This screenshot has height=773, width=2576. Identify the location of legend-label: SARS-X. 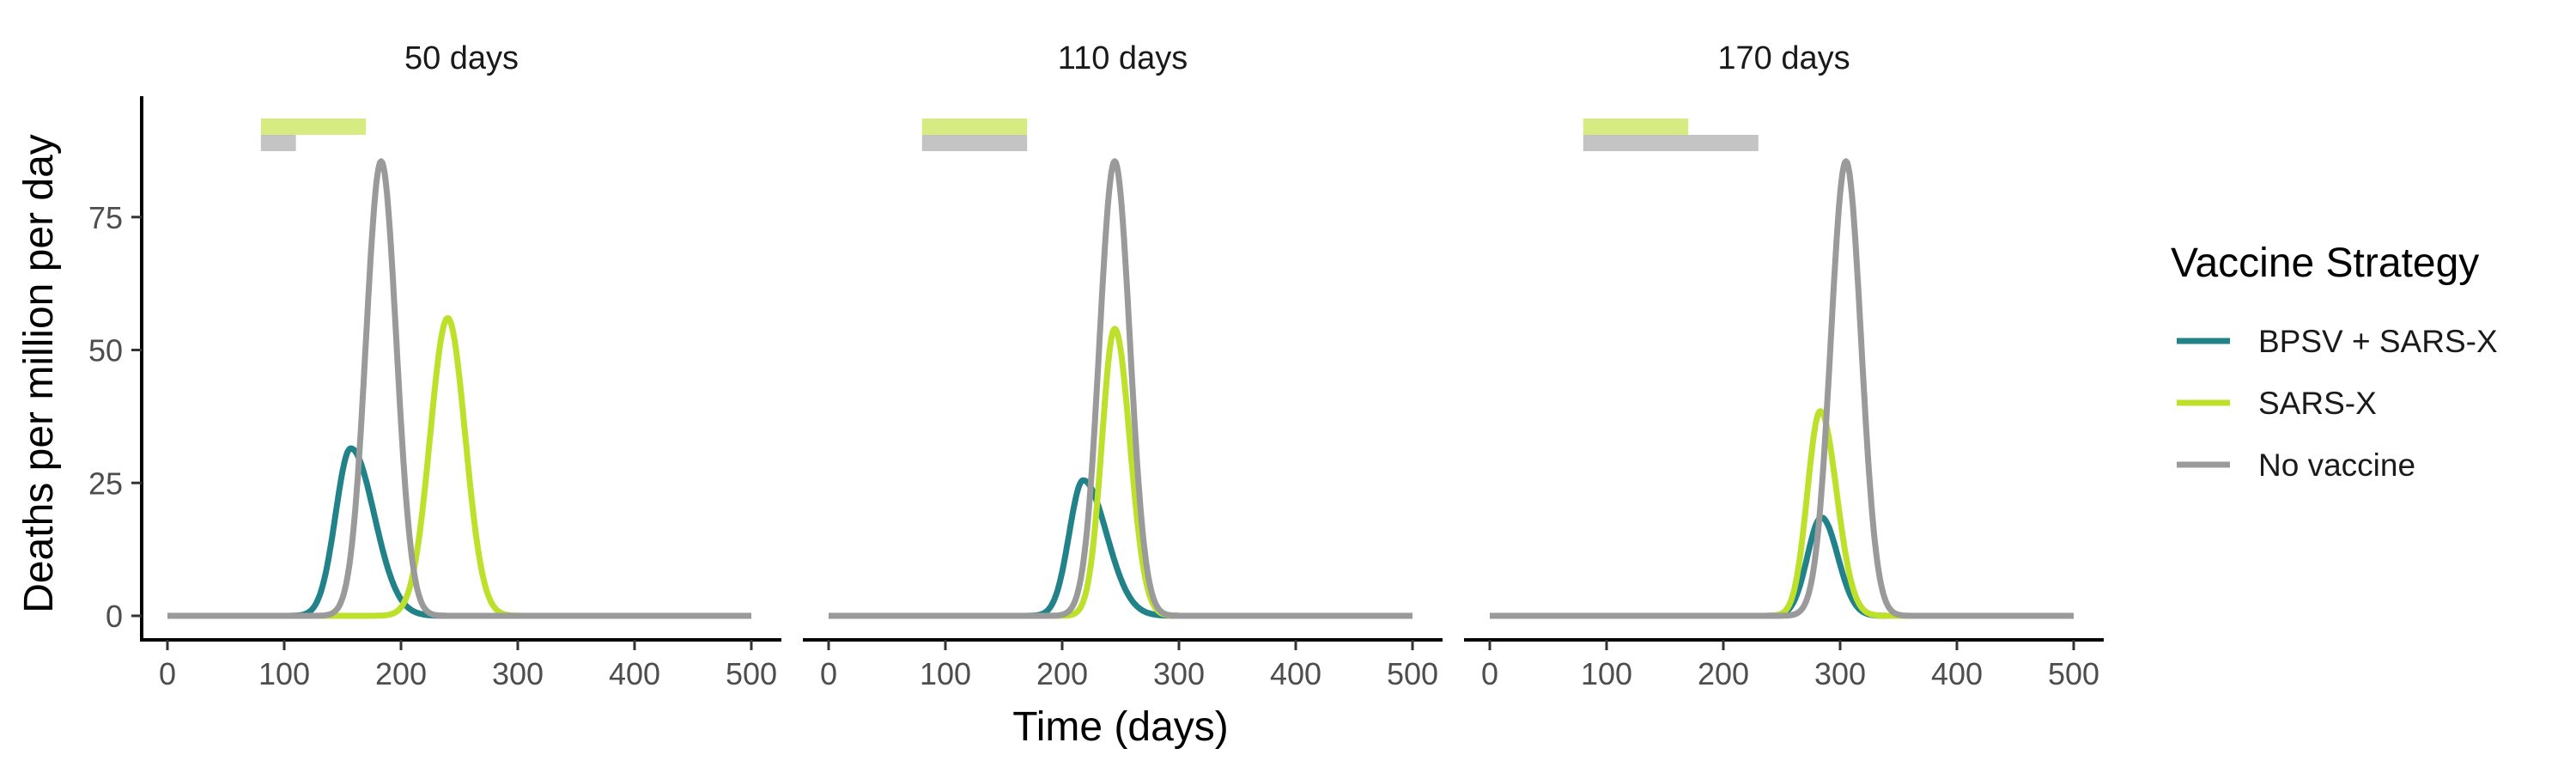
(2317, 403).